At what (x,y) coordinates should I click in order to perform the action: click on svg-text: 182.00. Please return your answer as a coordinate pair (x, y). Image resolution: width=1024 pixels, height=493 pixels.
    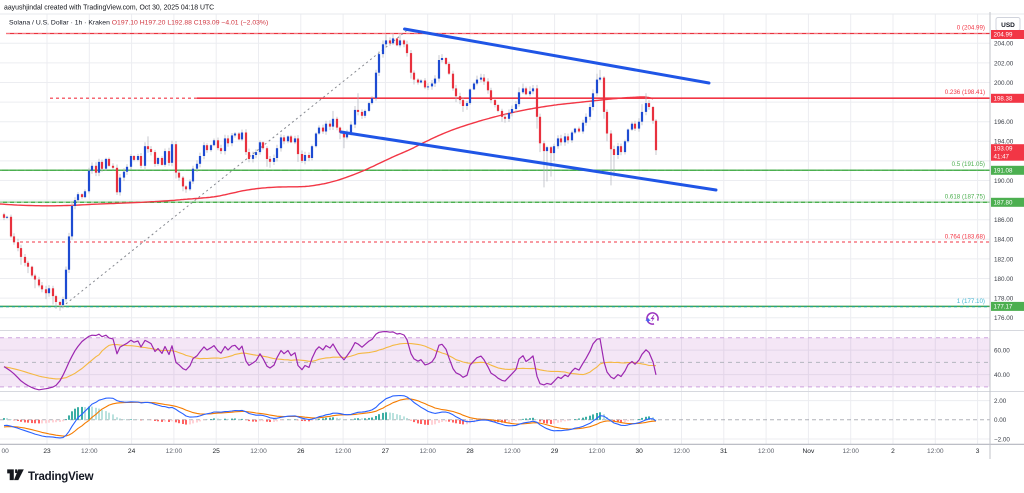
    Looking at the image, I should click on (1004, 259).